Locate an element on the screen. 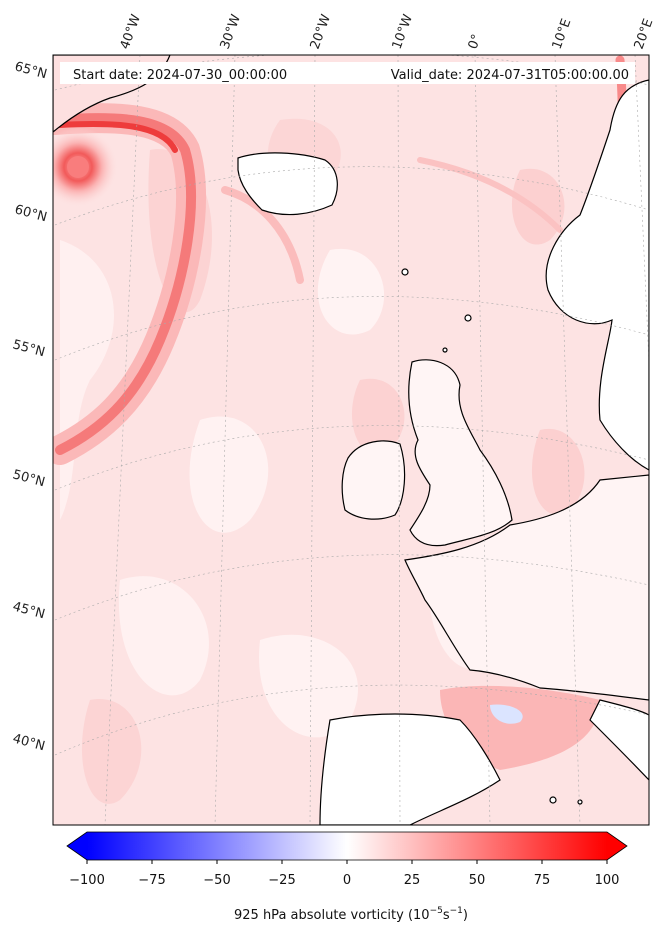 The width and height of the screenshot is (659, 936). iceland-outline is located at coordinates (287, 184).